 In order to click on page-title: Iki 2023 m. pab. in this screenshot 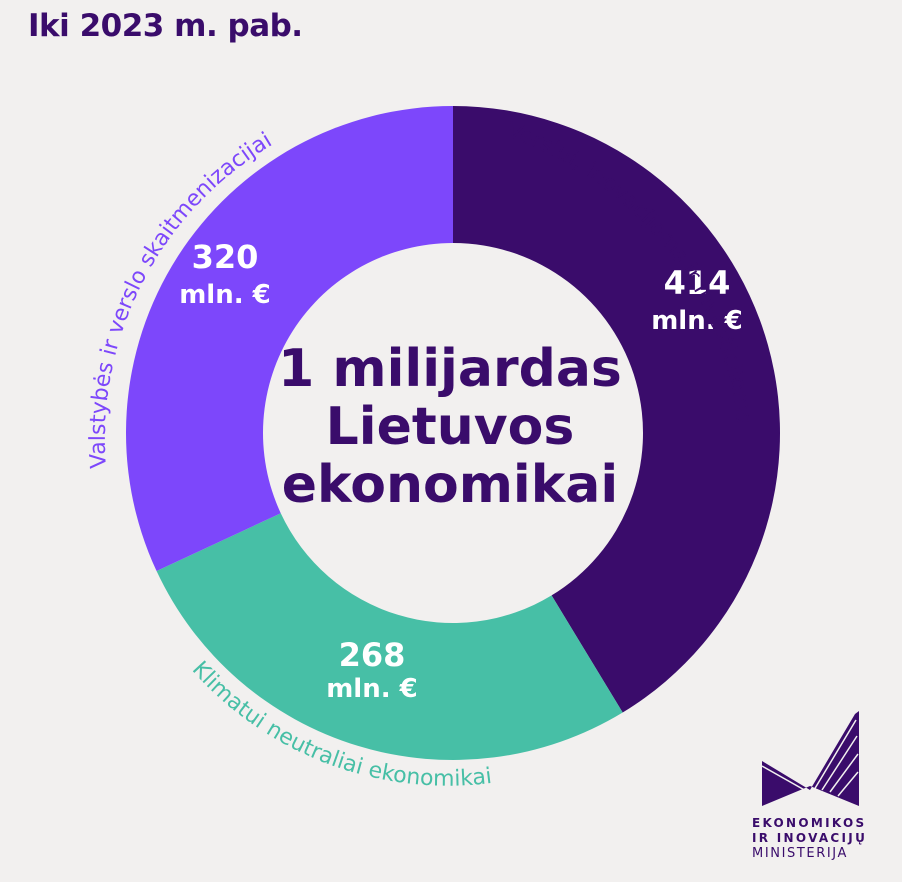, I will do `click(165, 26)`.